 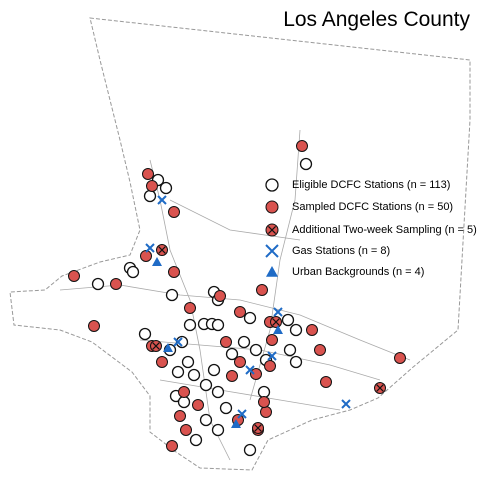 I want to click on legend-label: Urban Backgrounds (n = 4), so click(x=358, y=272).